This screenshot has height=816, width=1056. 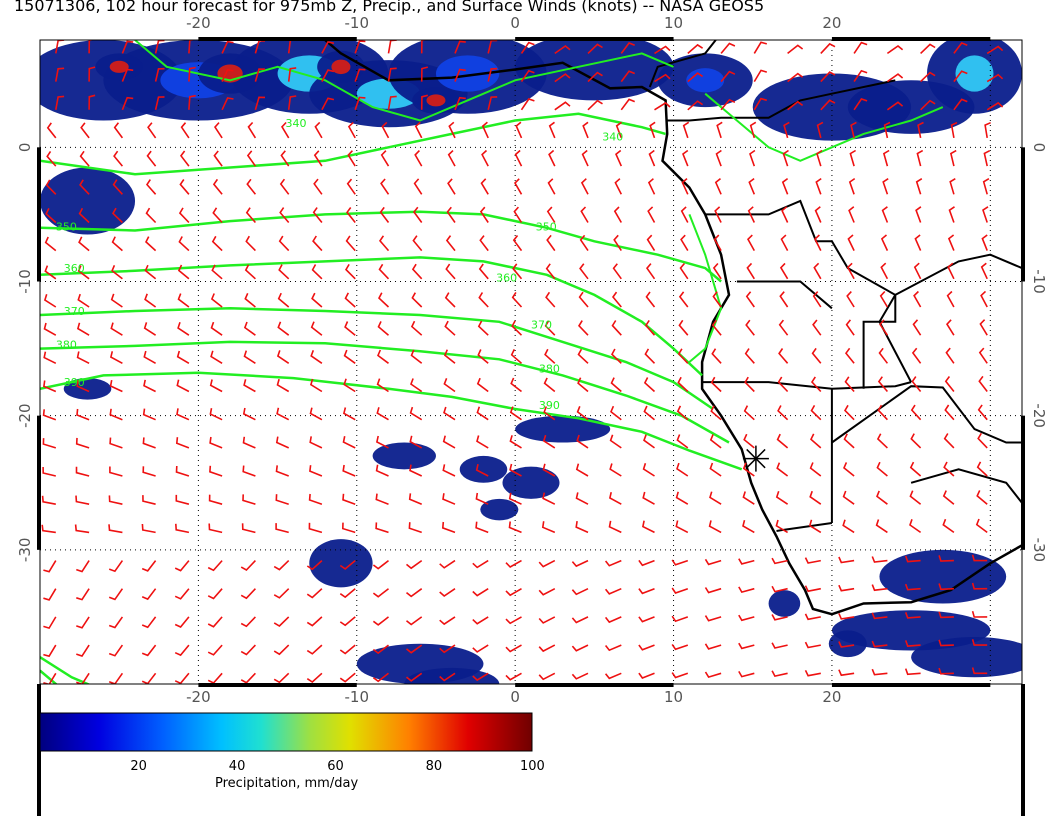 What do you see at coordinates (974, 73) in the screenshot?
I see `precip-core` at bounding box center [974, 73].